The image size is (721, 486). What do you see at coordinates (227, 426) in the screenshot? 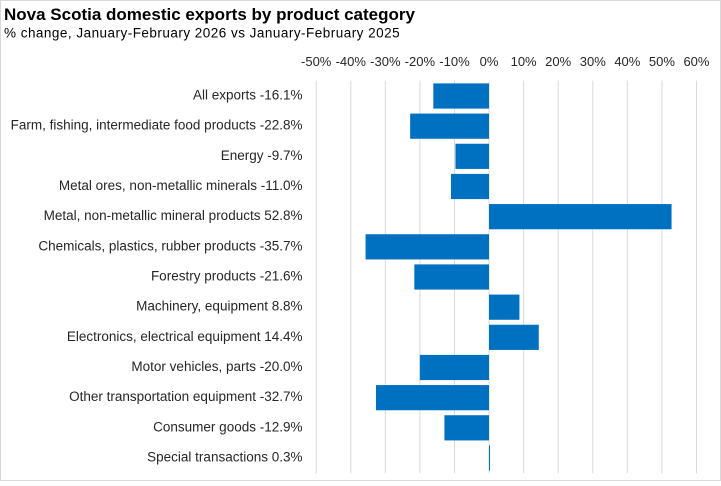
I see `svg-text: Consumer goods -12.9%` at bounding box center [227, 426].